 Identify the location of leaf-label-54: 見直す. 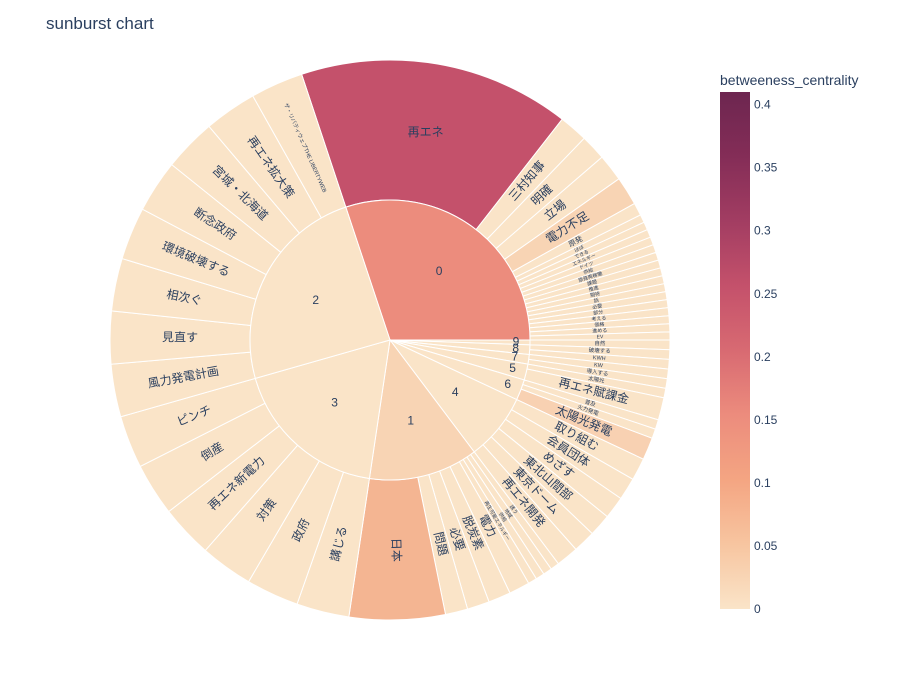
(180, 337).